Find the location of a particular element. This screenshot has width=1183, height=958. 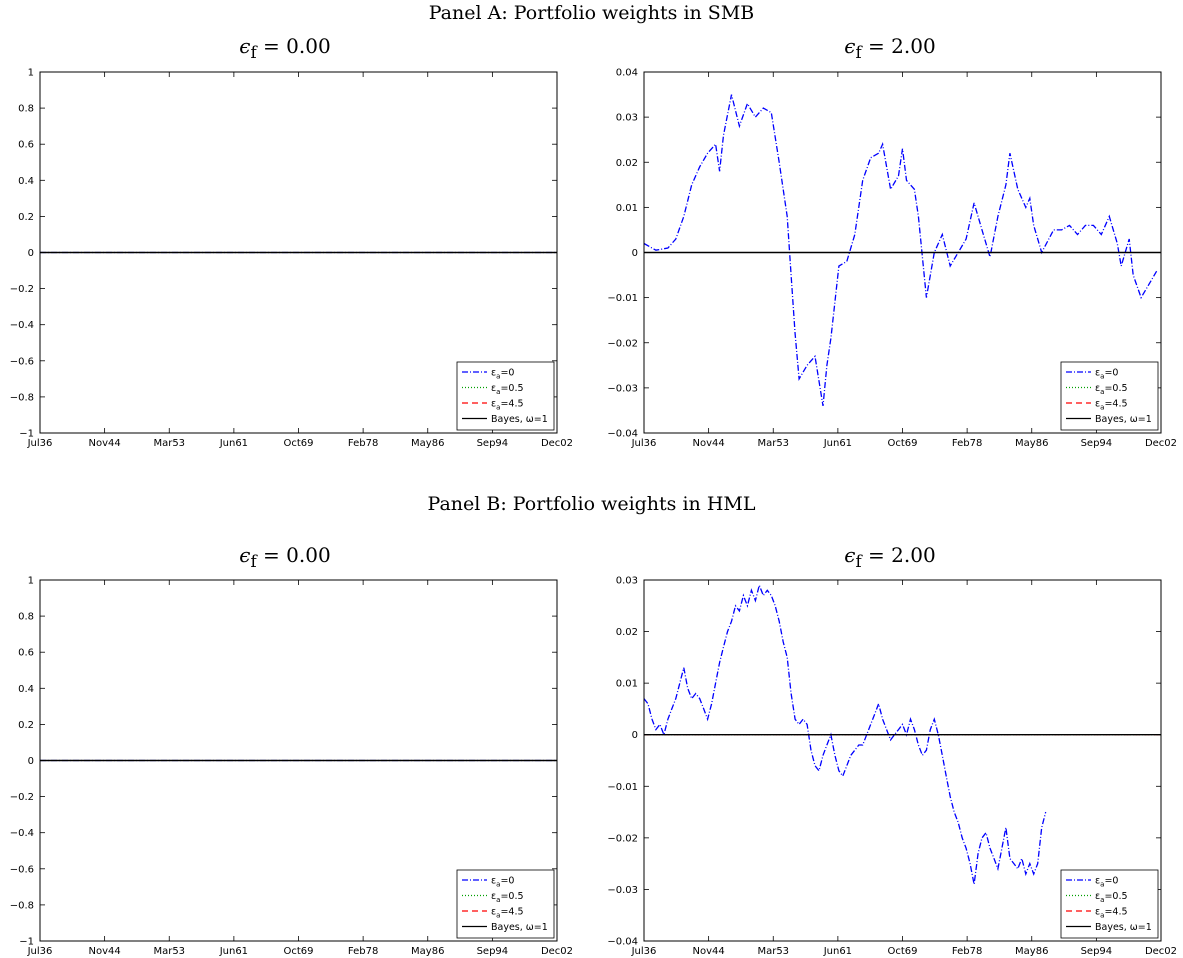

y-tick-label: 0.02 is located at coordinates (627, 632).